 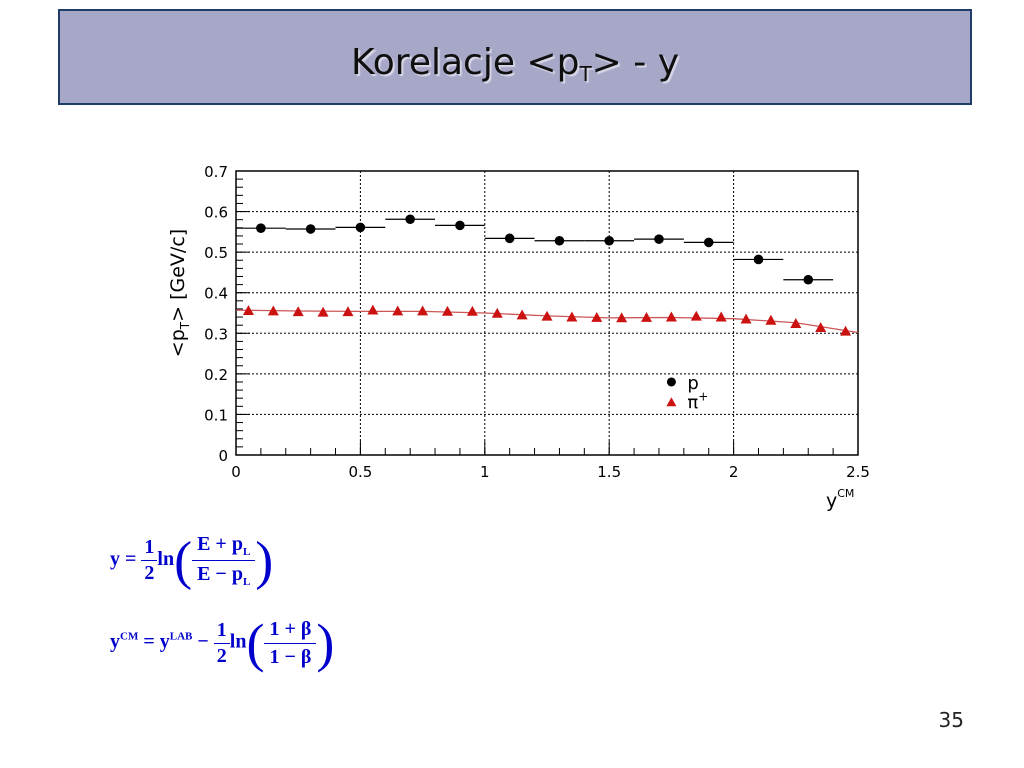 I want to click on y-tick-label: 0.5, so click(x=216, y=253).